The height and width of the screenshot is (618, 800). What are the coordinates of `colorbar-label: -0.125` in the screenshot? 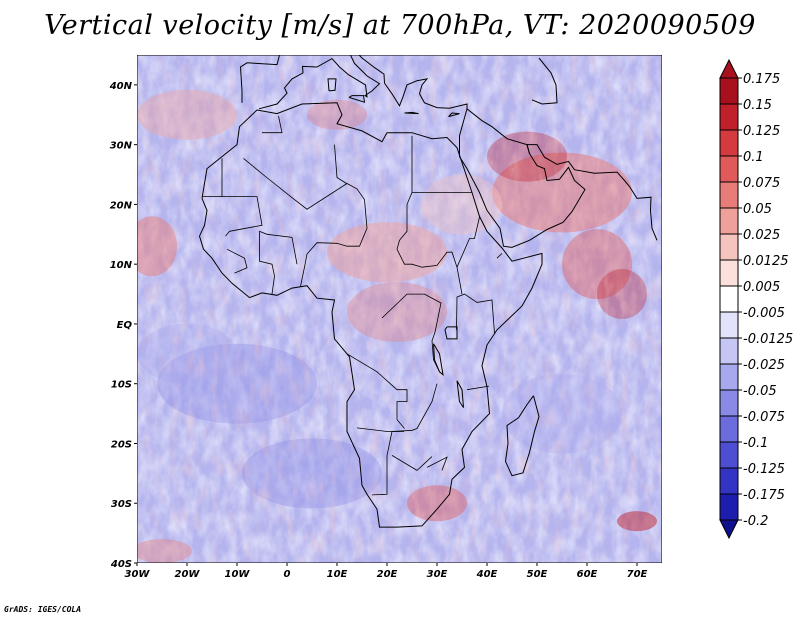 It's located at (764, 469).